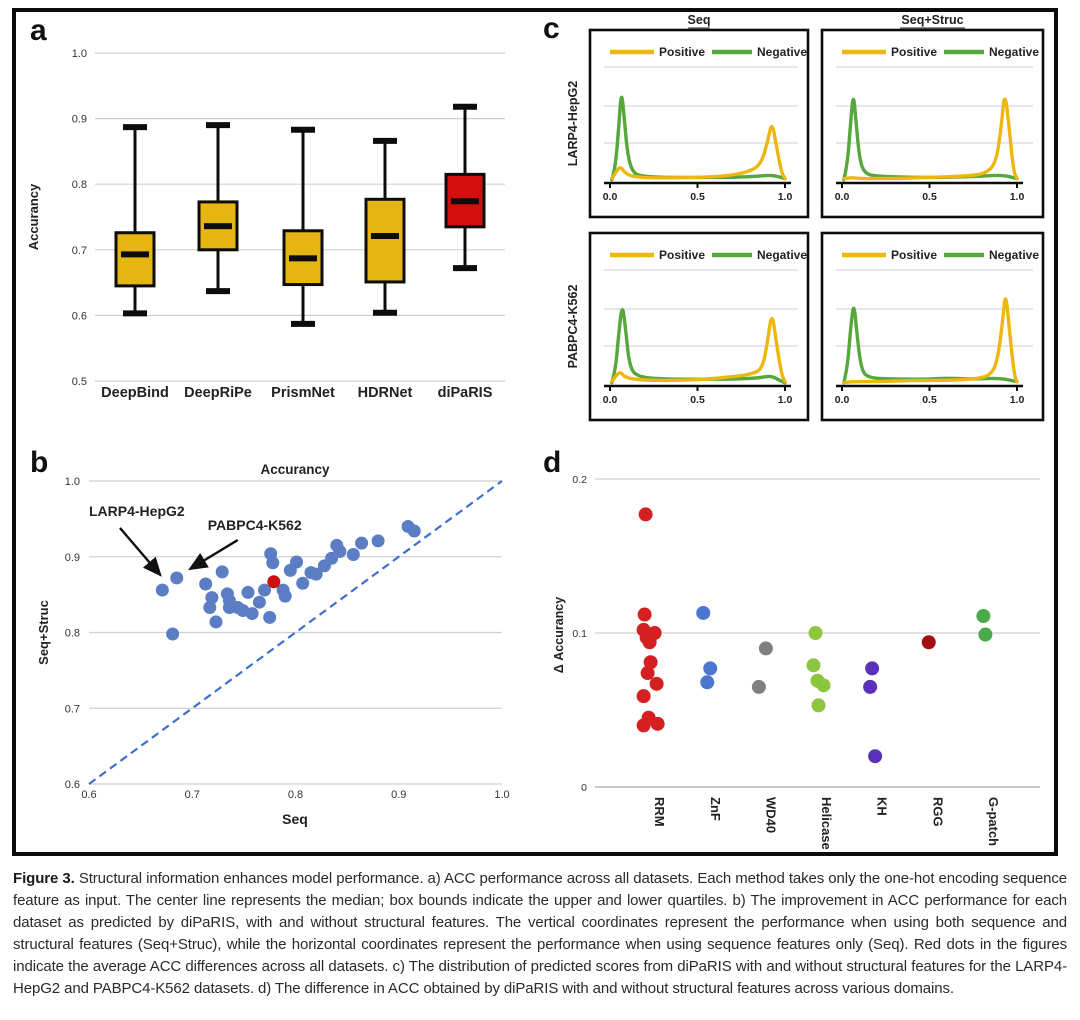 This screenshot has height=1020, width=1080. I want to click on category-label: DeepBind, so click(135, 393).